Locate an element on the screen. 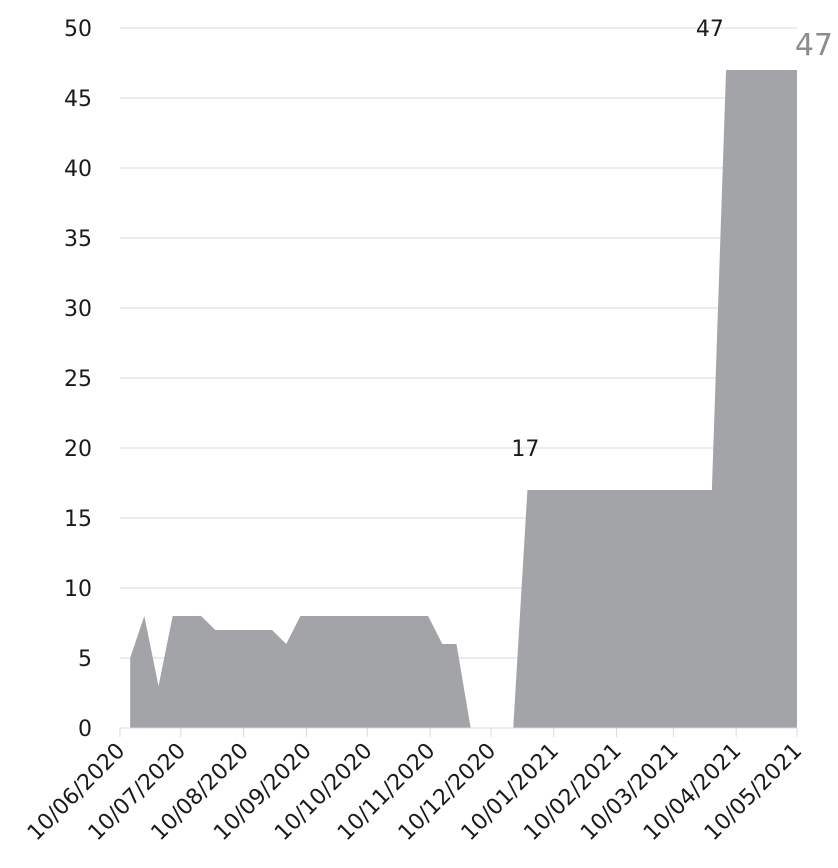 This screenshot has width=838, height=868. end-value-label: 47 is located at coordinates (814, 45).